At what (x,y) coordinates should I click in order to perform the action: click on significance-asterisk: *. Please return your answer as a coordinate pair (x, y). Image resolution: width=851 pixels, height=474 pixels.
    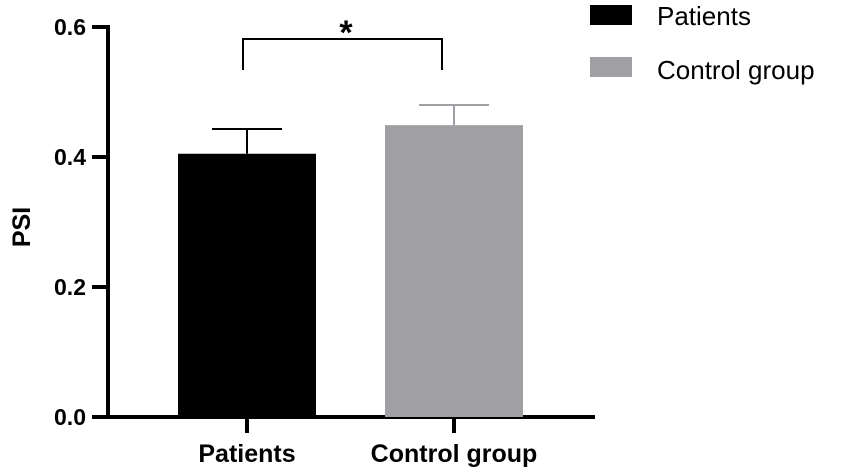
    Looking at the image, I should click on (346, 33).